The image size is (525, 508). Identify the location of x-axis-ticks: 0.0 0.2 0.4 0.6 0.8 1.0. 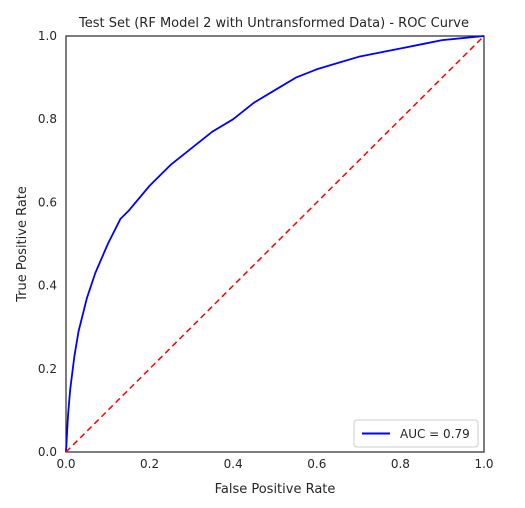
(274, 464).